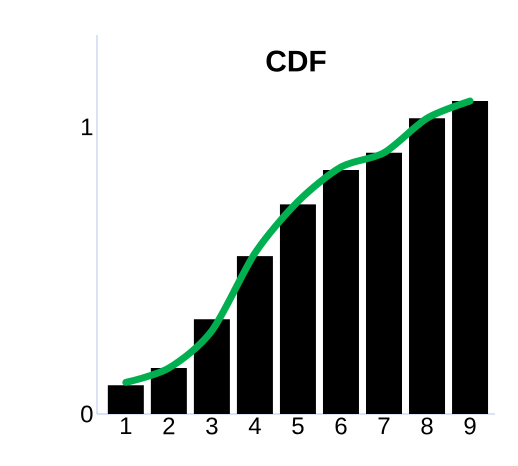 The height and width of the screenshot is (466, 518). What do you see at coordinates (212, 426) in the screenshot?
I see `x-tick-label: 3` at bounding box center [212, 426].